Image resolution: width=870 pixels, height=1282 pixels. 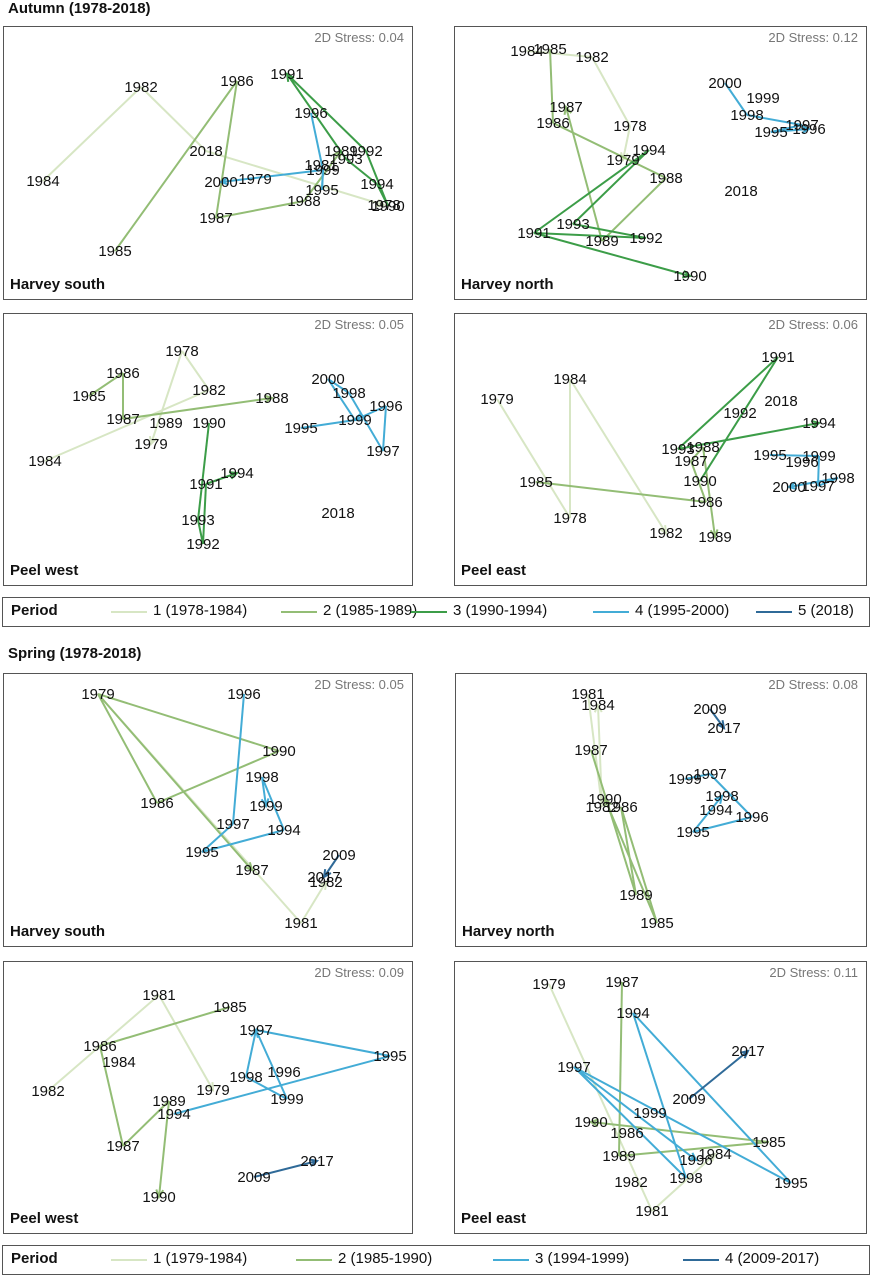 What do you see at coordinates (682, 610) in the screenshot?
I see `legend-label: 4 (1995-2000)` at bounding box center [682, 610].